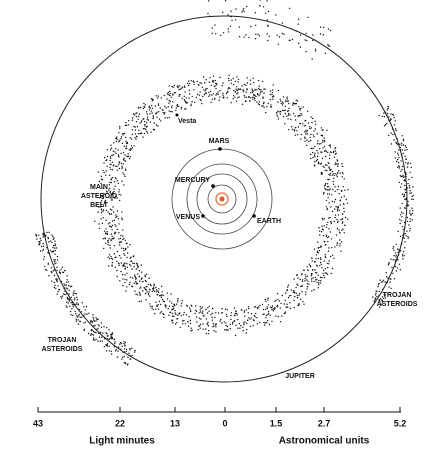  What do you see at coordinates (62, 340) in the screenshot?
I see `label: TROJAN` at bounding box center [62, 340].